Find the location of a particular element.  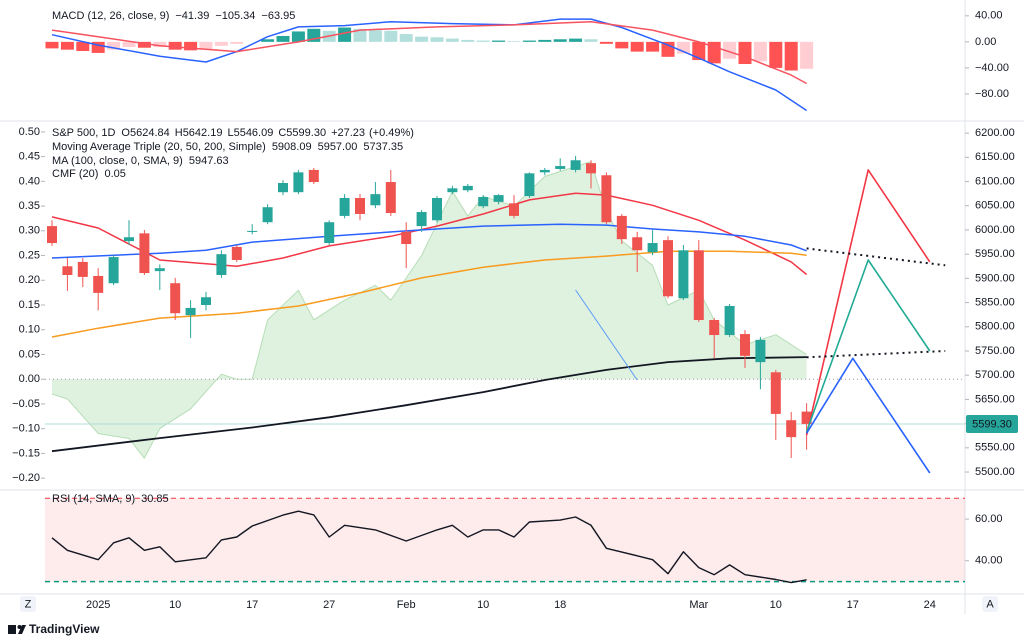

price-tick-label: −40.00 is located at coordinates (992, 68).